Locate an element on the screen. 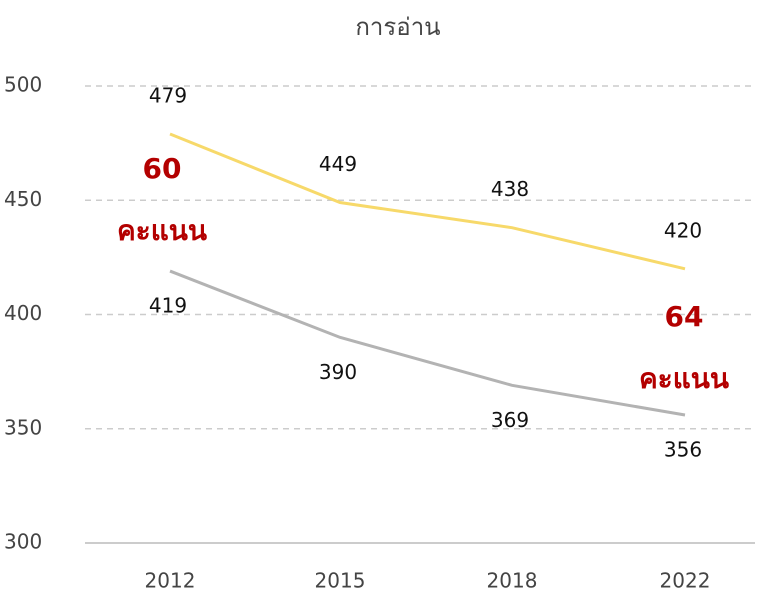  y-tick-label: 350 is located at coordinates (23, 427).